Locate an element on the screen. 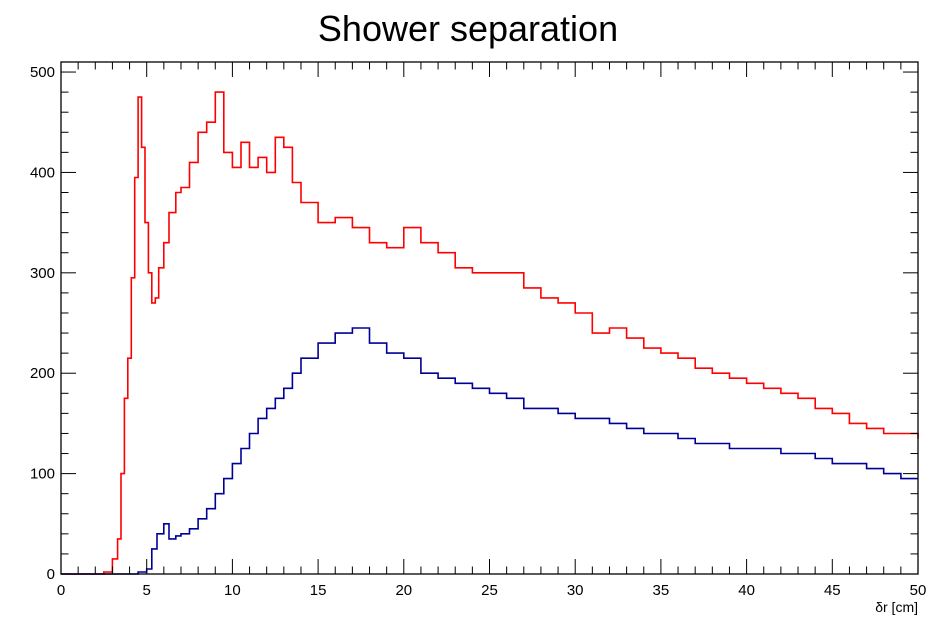 The height and width of the screenshot is (617, 937). x-tick-label: 10 is located at coordinates (232, 590).